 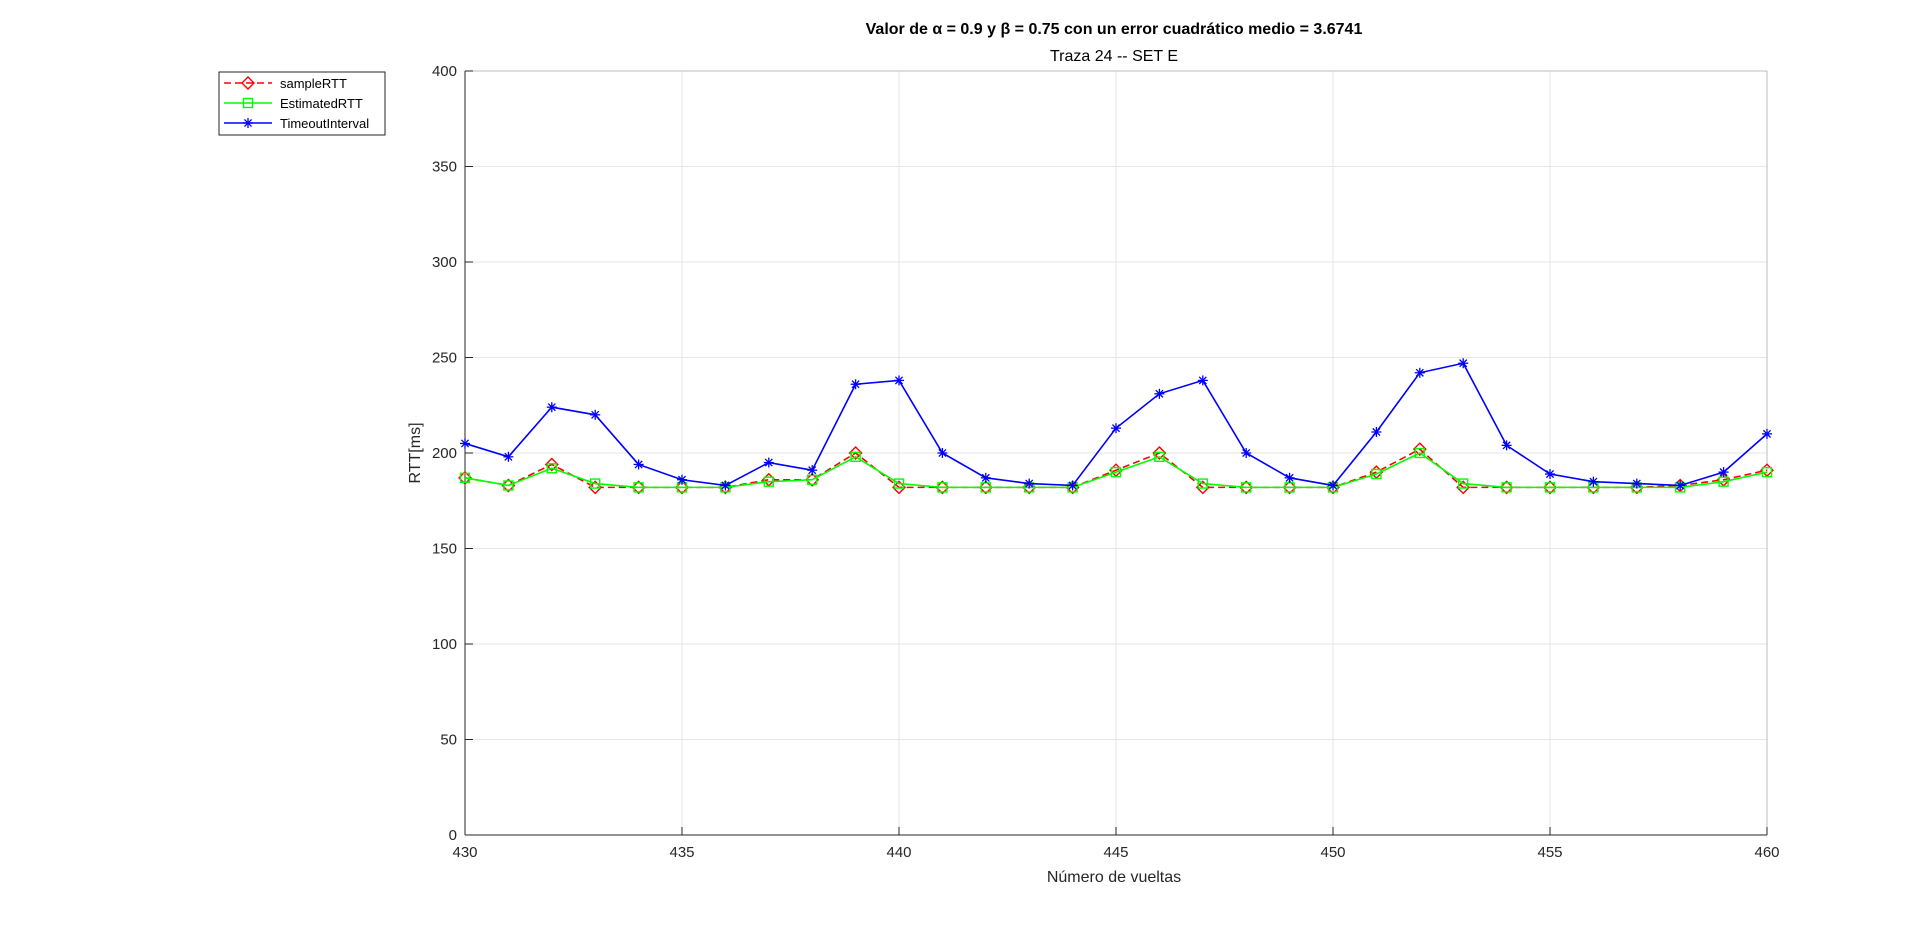 What do you see at coordinates (1114, 56) in the screenshot?
I see `chart-subtitle: Traza 24 -- SET E` at bounding box center [1114, 56].